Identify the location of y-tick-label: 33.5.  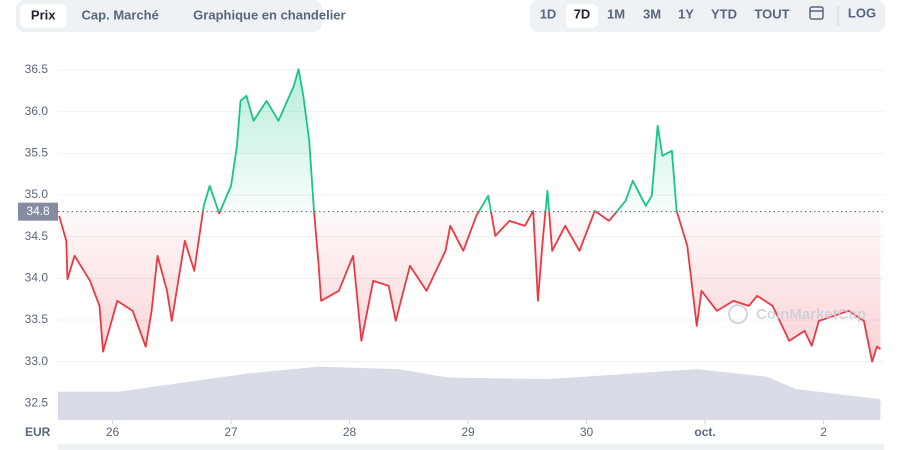
(37, 319).